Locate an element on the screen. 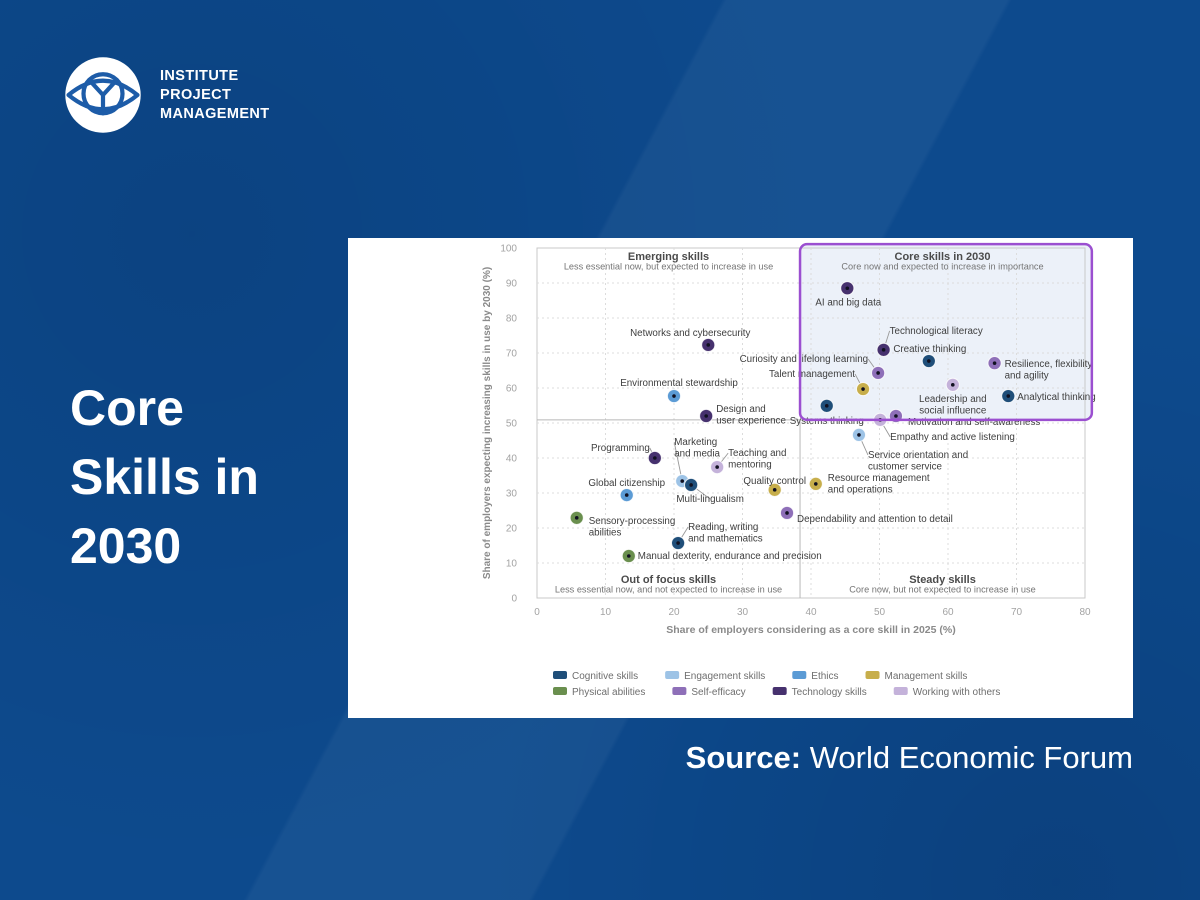  source-line: Source: World Economic Forum is located at coordinates (909, 758).